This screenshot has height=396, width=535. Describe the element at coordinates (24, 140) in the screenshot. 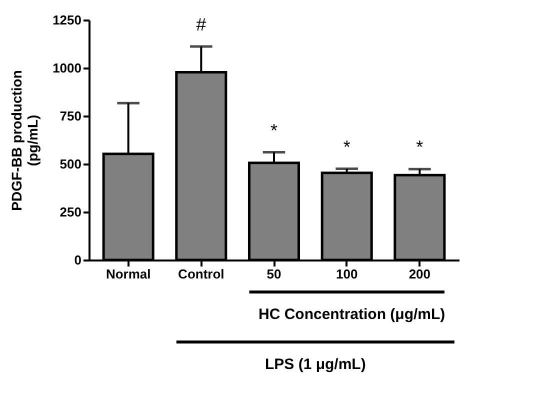

I see `y-axis-title: PDGF-BB production (pg/mL)` at that location.